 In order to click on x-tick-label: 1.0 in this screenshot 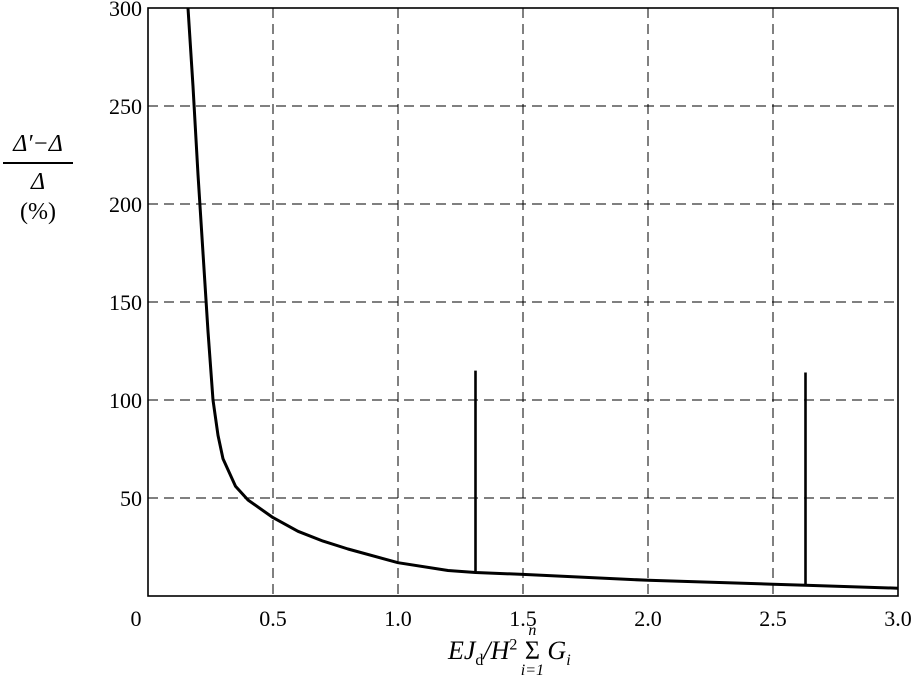, I will do `click(398, 618)`.